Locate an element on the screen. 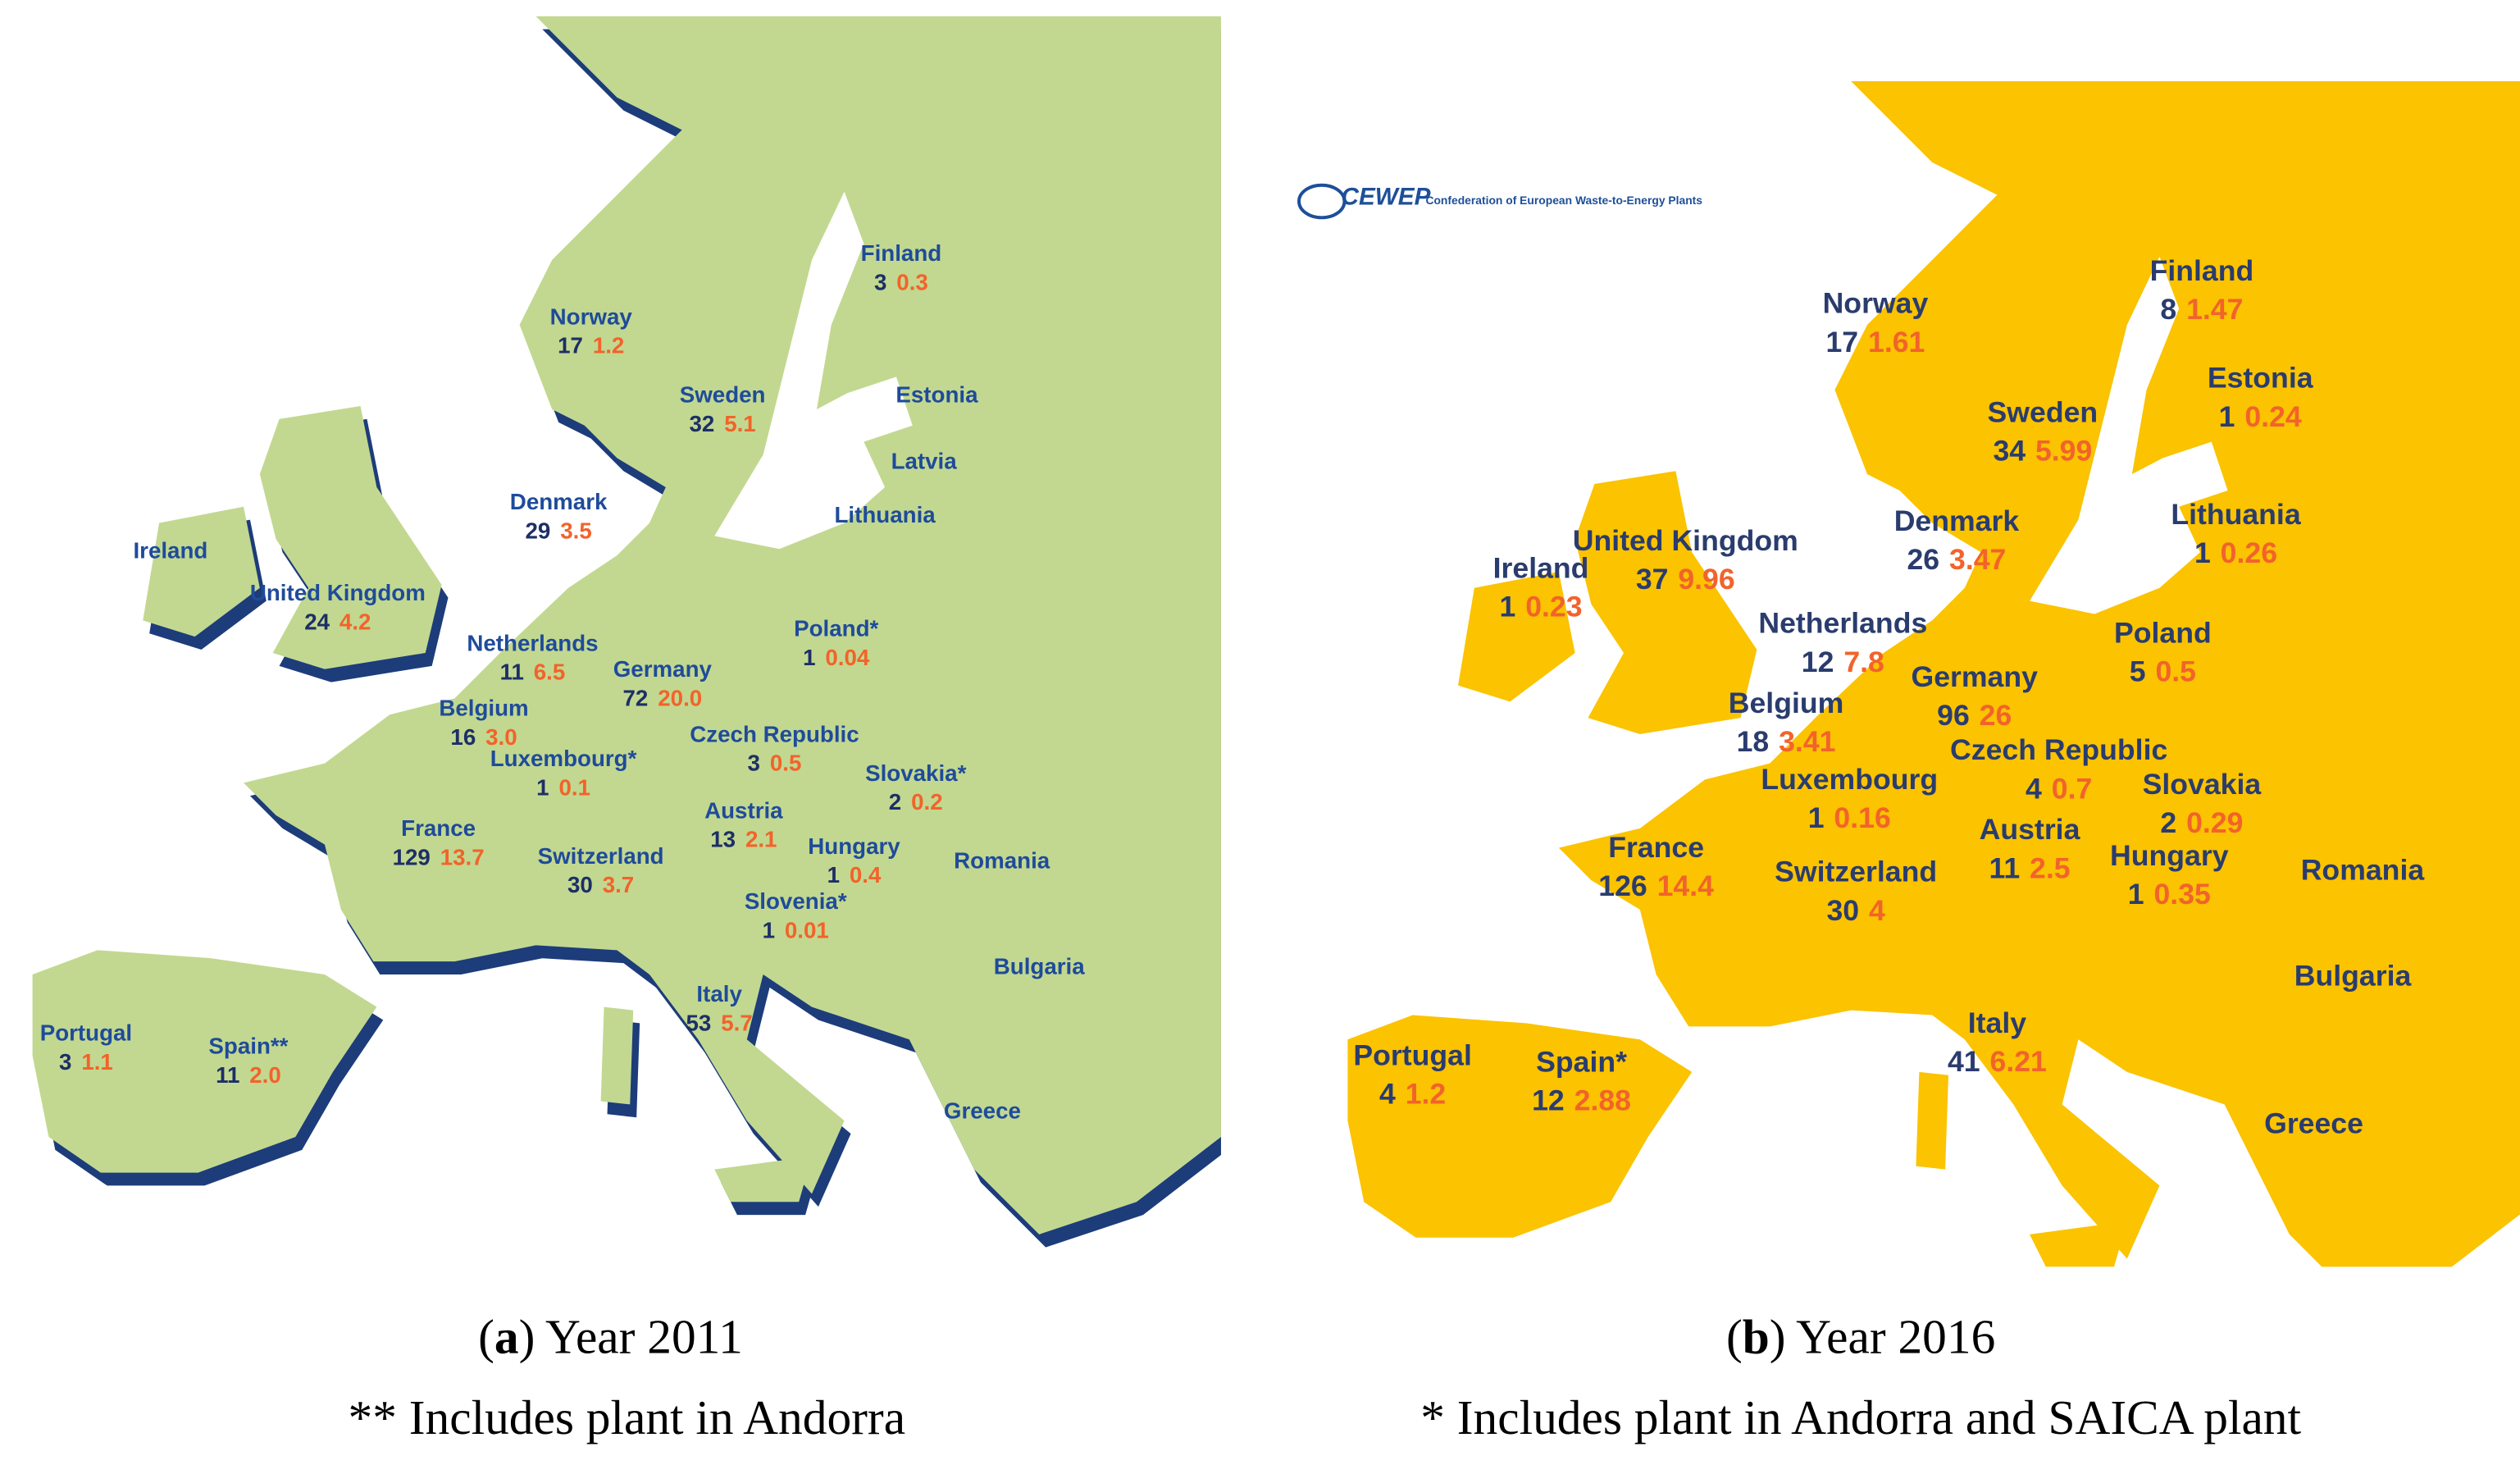 The image size is (2520, 1465). capacity: 0.1 is located at coordinates (574, 788).